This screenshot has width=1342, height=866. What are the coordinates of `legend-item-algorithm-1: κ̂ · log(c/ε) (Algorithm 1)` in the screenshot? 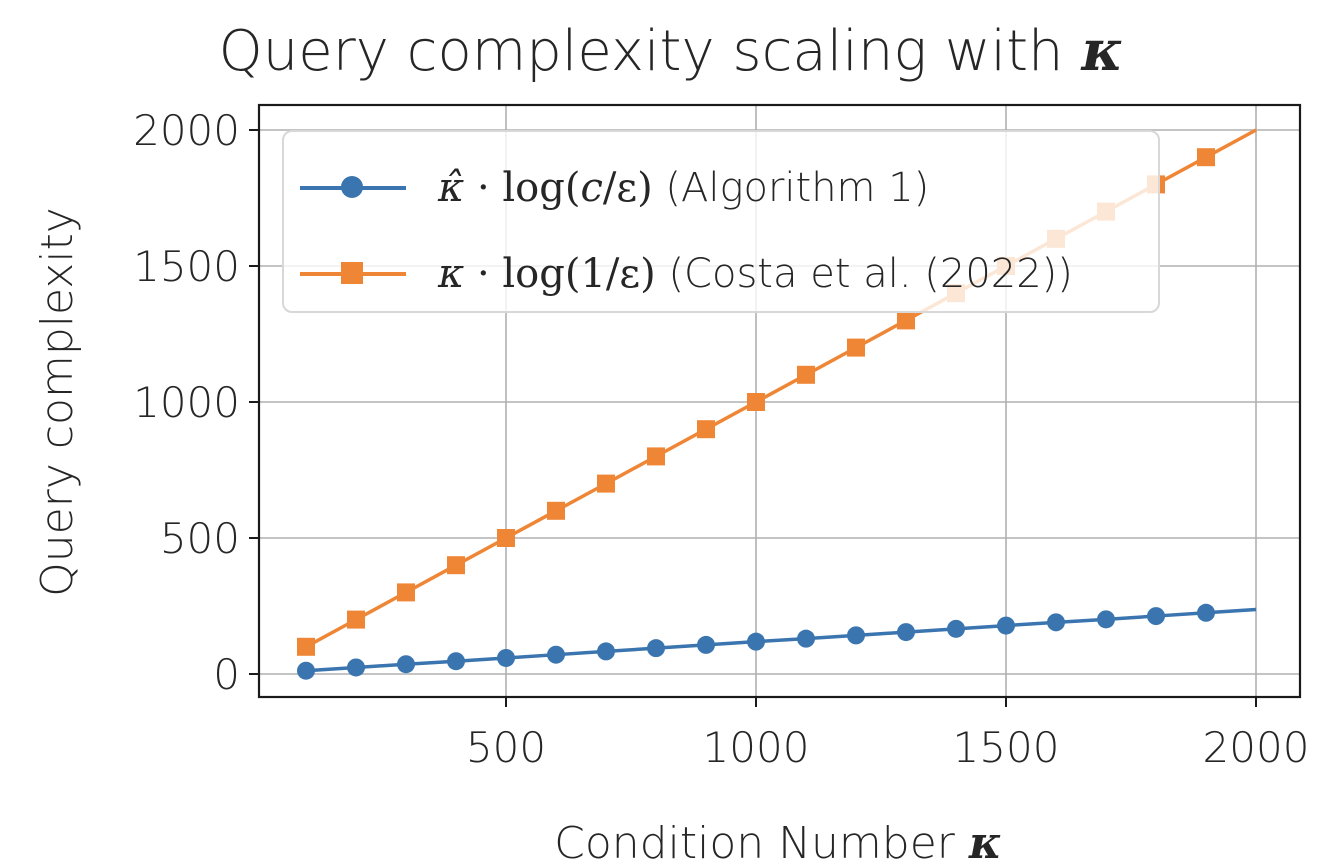 It's located at (614, 188).